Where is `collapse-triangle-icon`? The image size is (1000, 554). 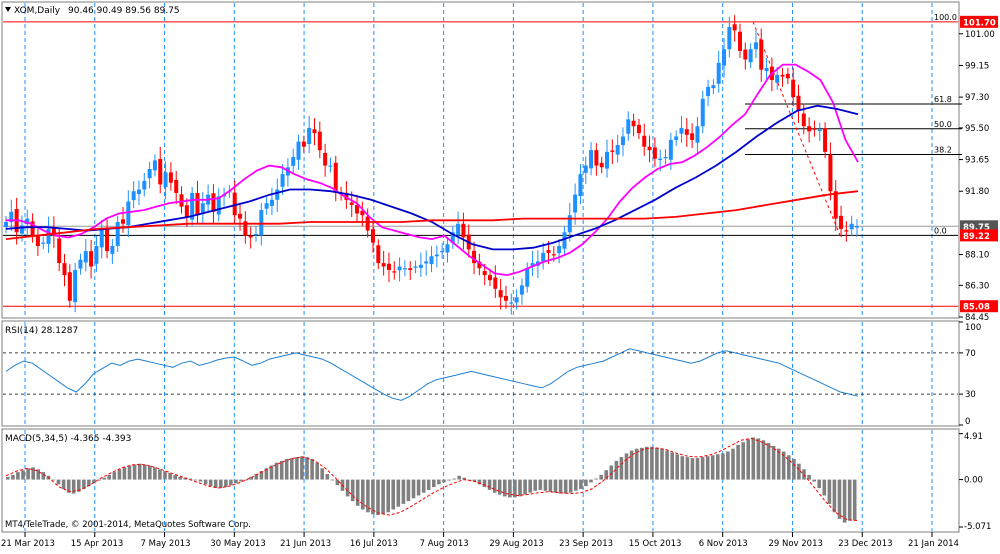 collapse-triangle-icon is located at coordinates (8, 9).